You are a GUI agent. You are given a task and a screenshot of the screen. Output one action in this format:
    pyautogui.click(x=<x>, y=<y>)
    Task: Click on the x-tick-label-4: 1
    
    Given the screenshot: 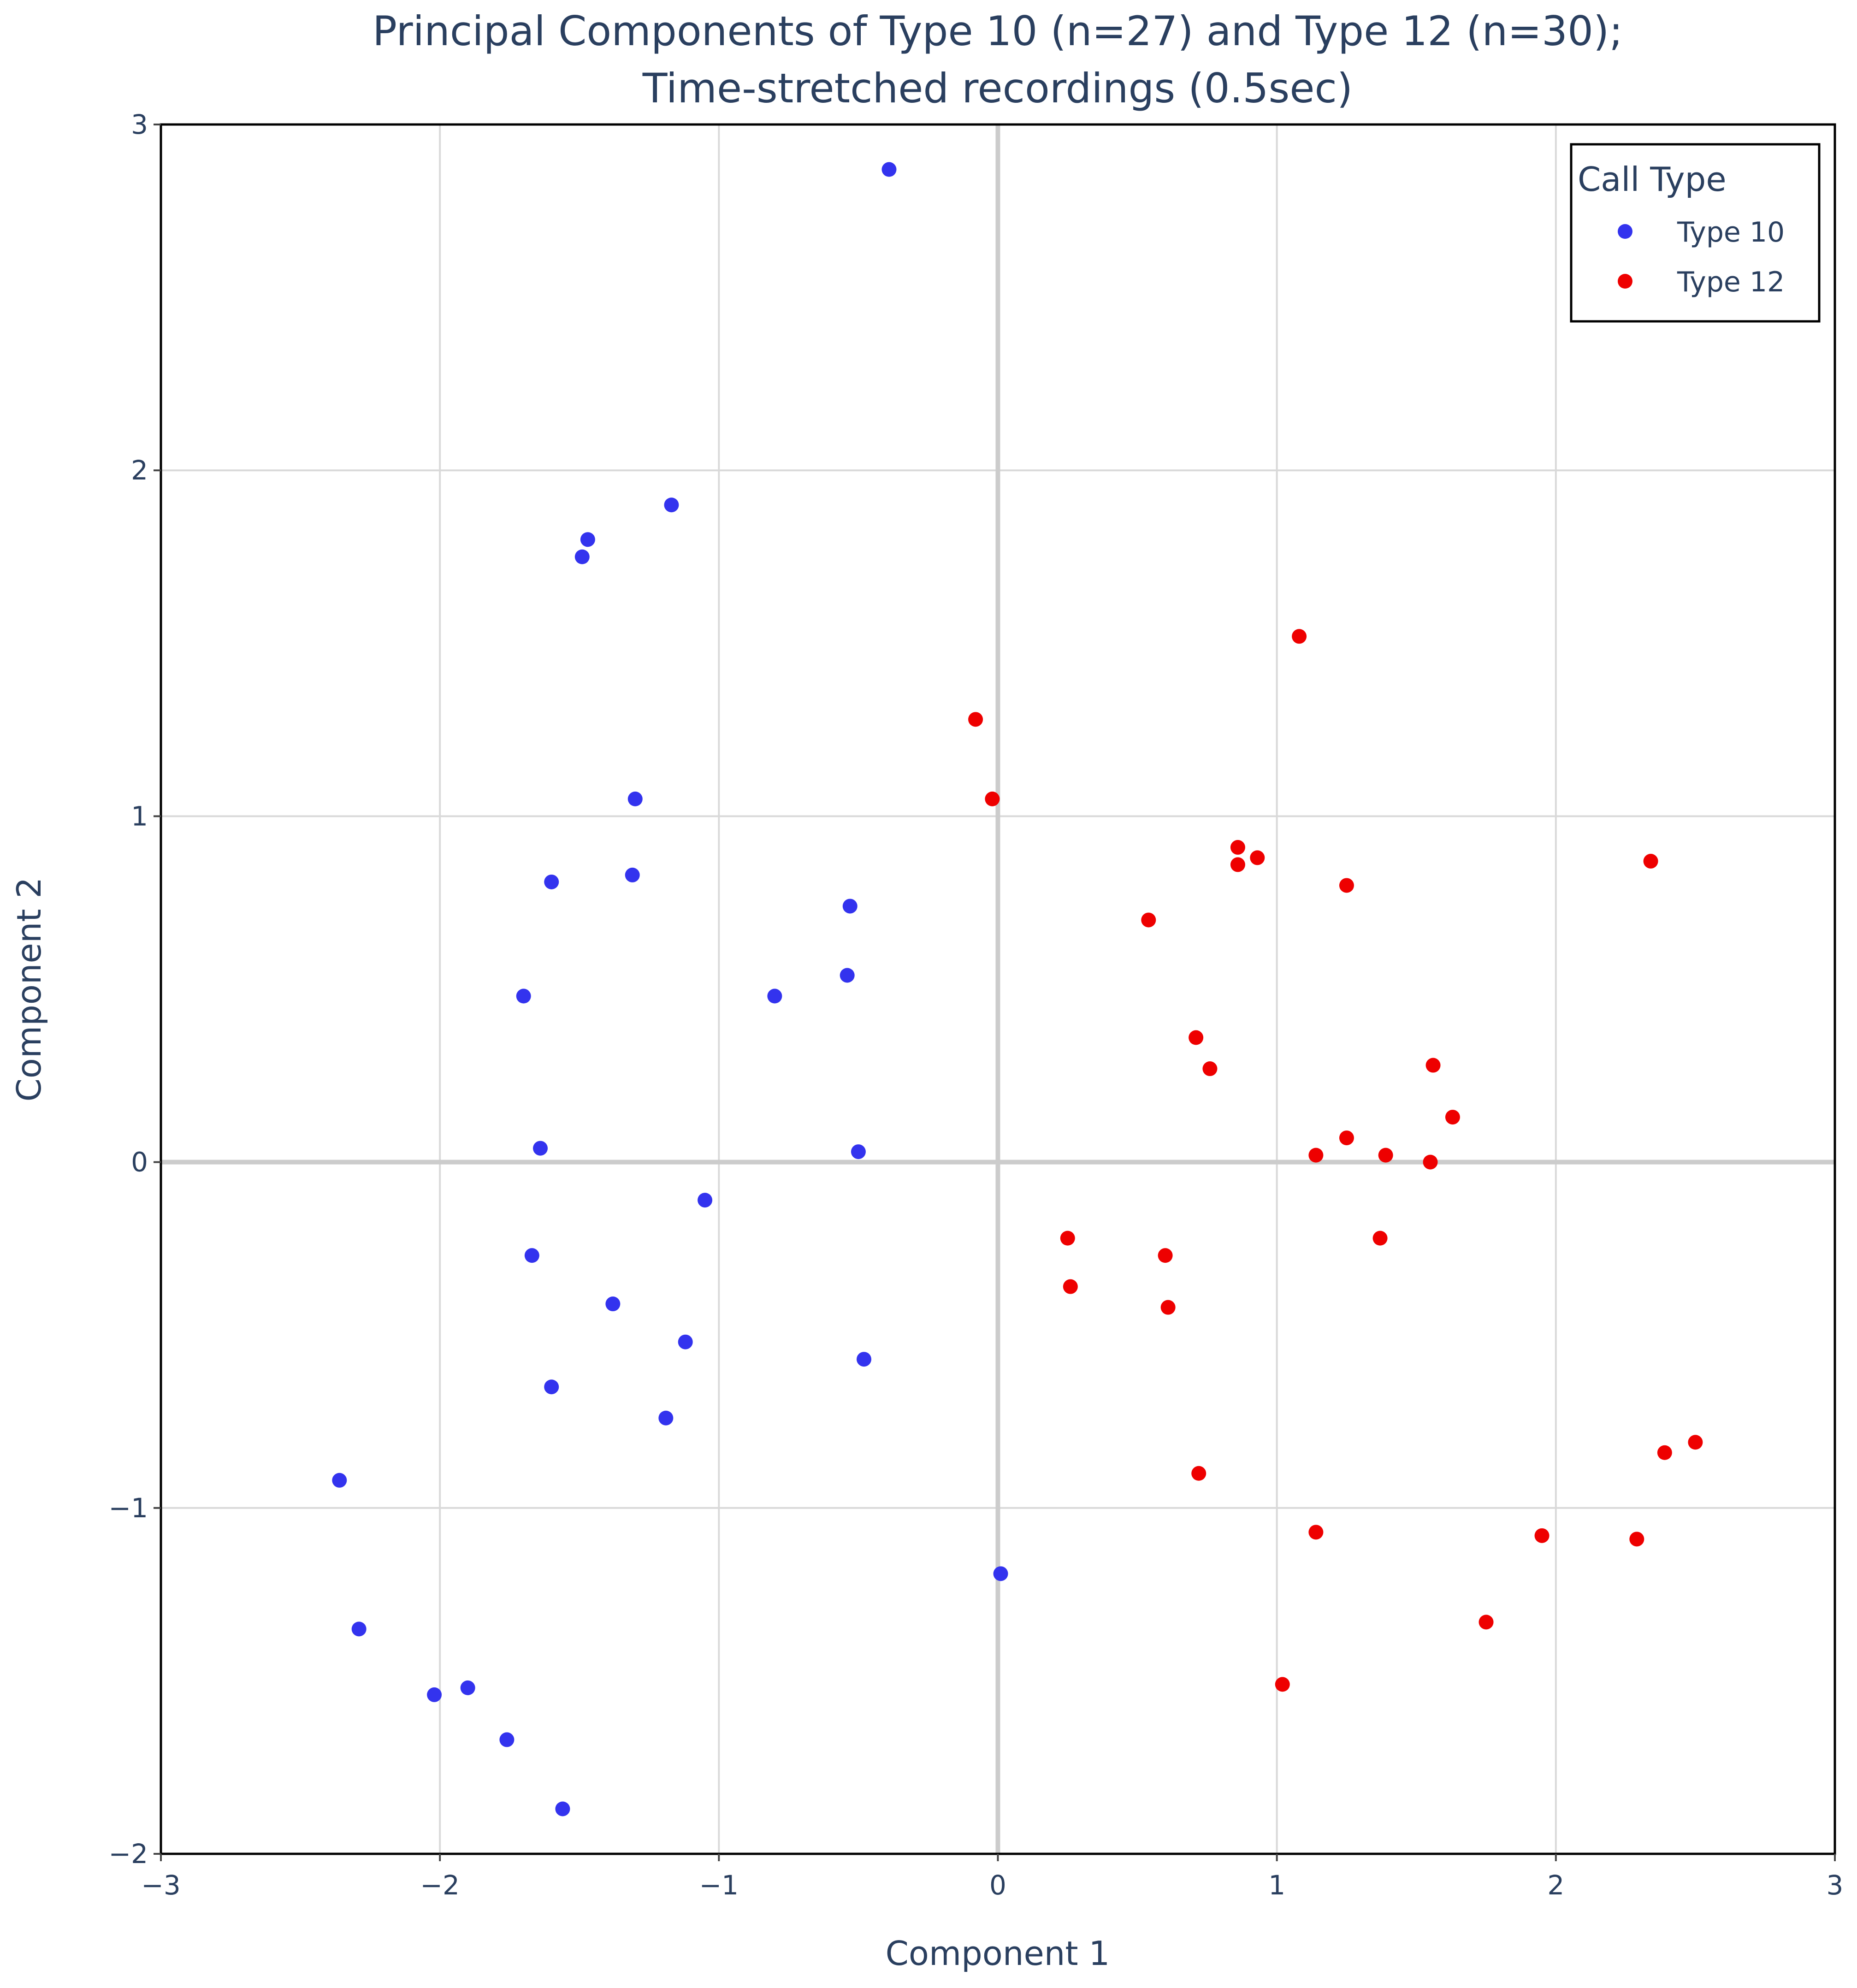 What is the action you would take?
    pyautogui.click(x=1276, y=1885)
    